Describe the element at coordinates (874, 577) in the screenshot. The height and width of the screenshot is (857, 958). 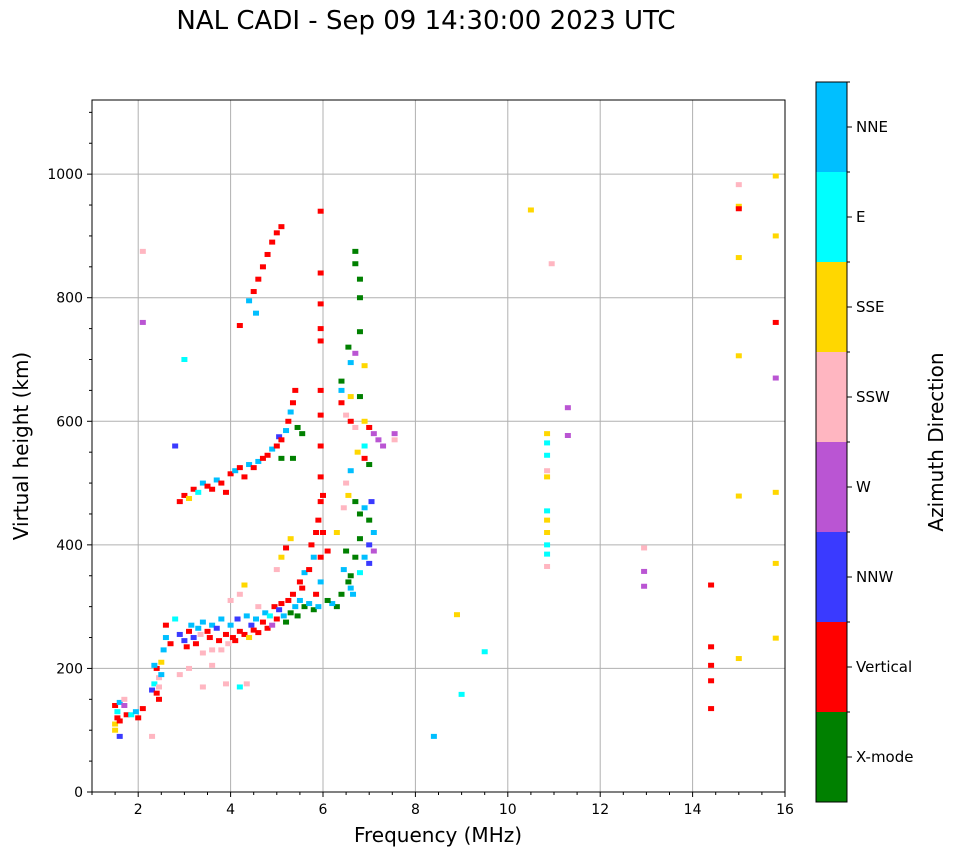
I see `colorbar-tick-label: NNW` at that location.